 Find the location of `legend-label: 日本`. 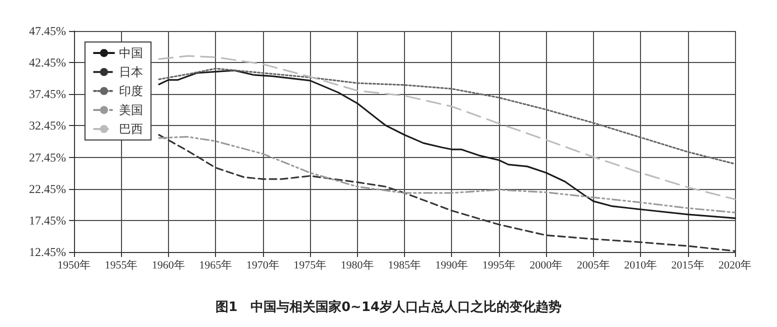

legend-label: 日本 is located at coordinates (131, 72).